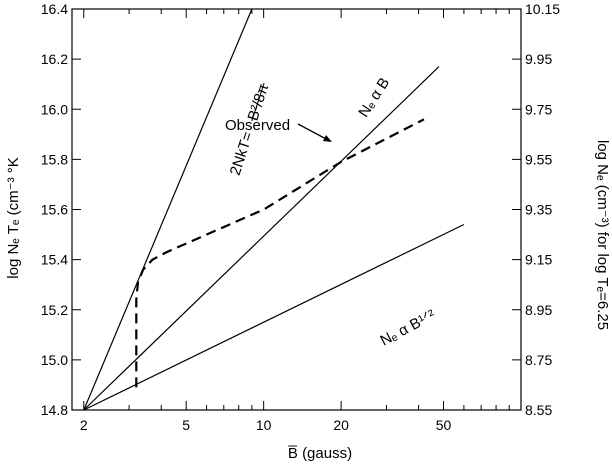 The height and width of the screenshot is (467, 612). I want to click on y-left-tick-label: 15.4, so click(54, 260).